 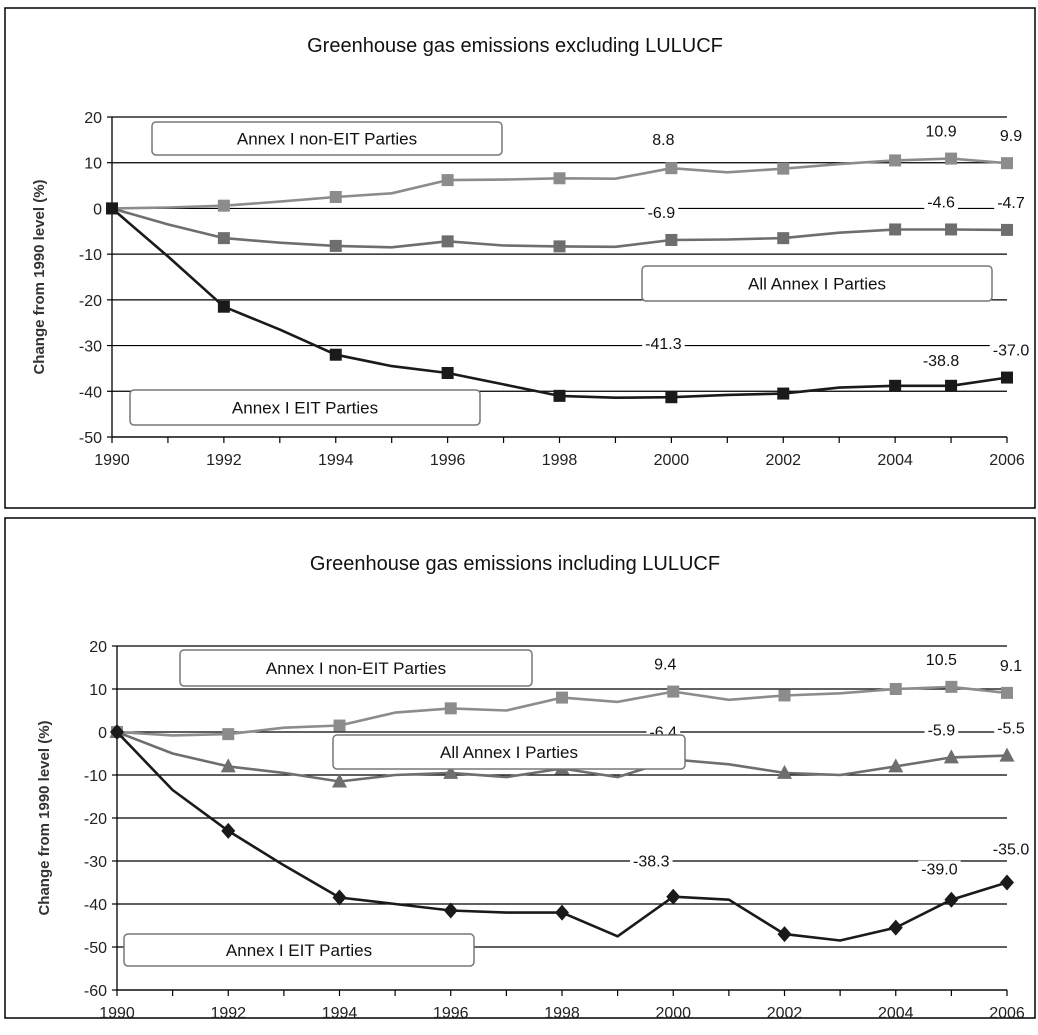 I want to click on data-label: -5.5, so click(x=1011, y=729).